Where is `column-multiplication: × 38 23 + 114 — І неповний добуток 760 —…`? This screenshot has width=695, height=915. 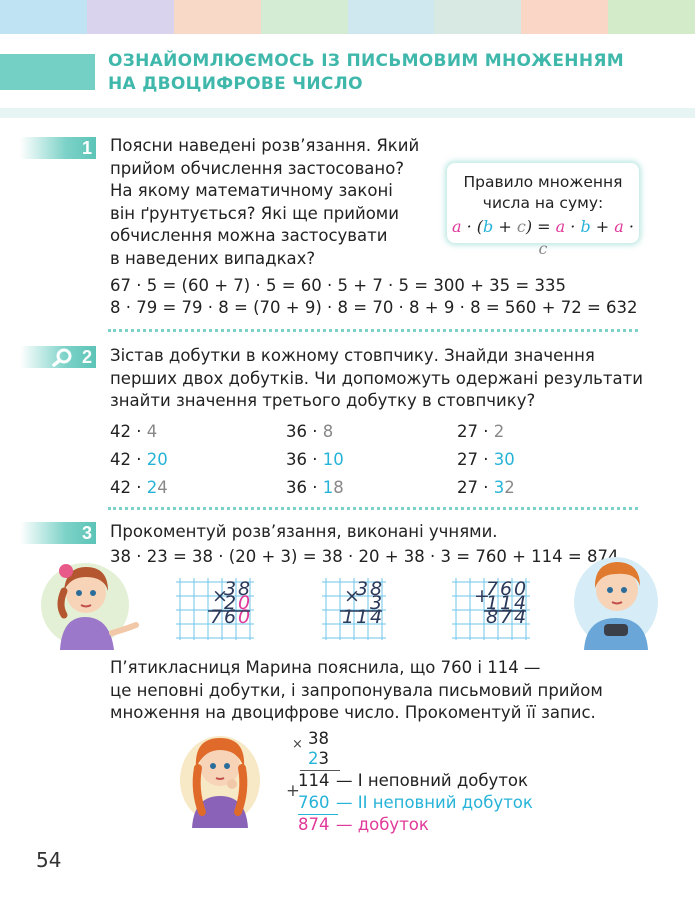
column-multiplication: × 38 23 + 114 — І неповний добуток 760 —… is located at coordinates (436, 783).